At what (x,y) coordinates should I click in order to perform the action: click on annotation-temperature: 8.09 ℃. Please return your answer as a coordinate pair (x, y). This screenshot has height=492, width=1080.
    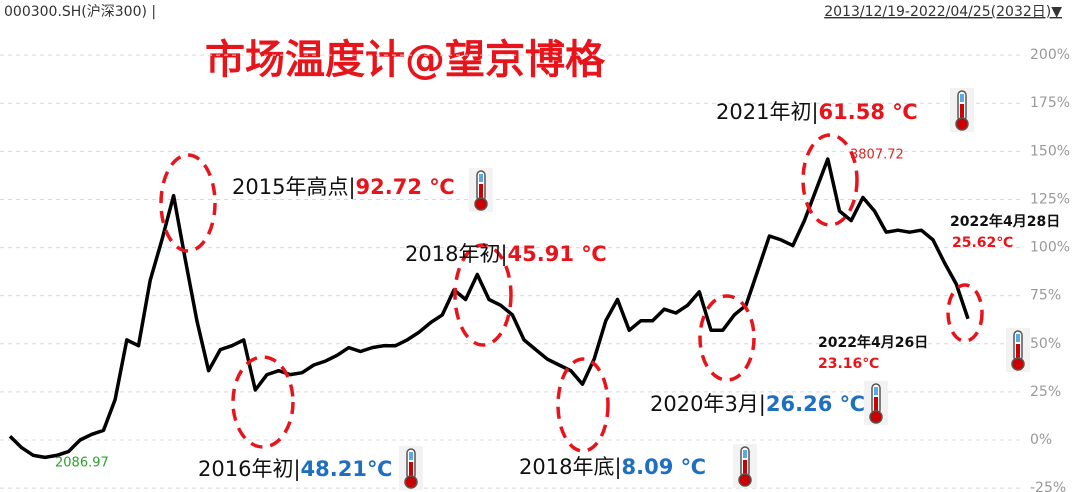
    Looking at the image, I should click on (664, 467).